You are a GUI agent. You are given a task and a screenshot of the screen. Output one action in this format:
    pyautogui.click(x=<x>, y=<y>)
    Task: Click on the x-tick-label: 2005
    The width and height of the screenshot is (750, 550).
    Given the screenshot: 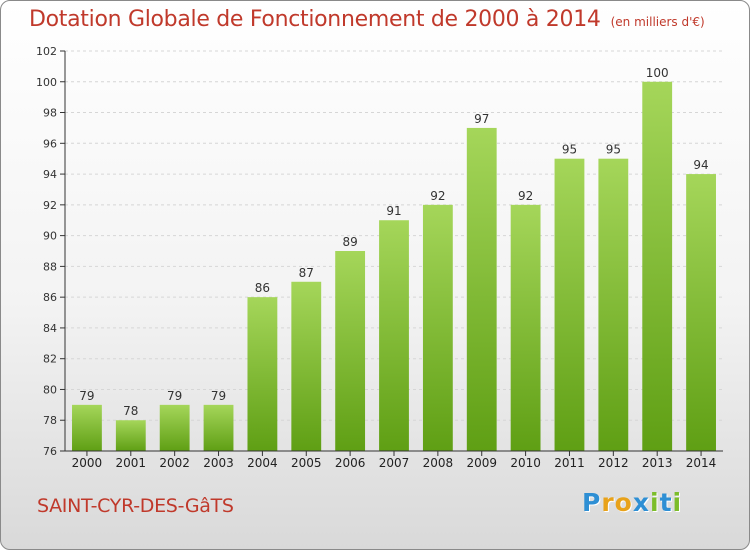 What is the action you would take?
    pyautogui.click(x=306, y=463)
    